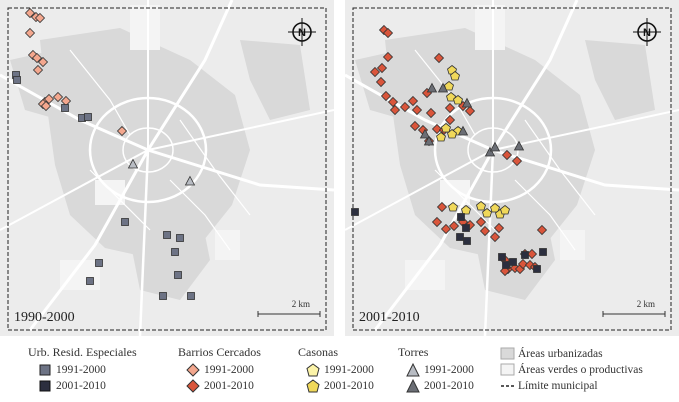 The image size is (679, 402). I want to click on legend-label: Áreas urbanizadas, so click(560, 354).